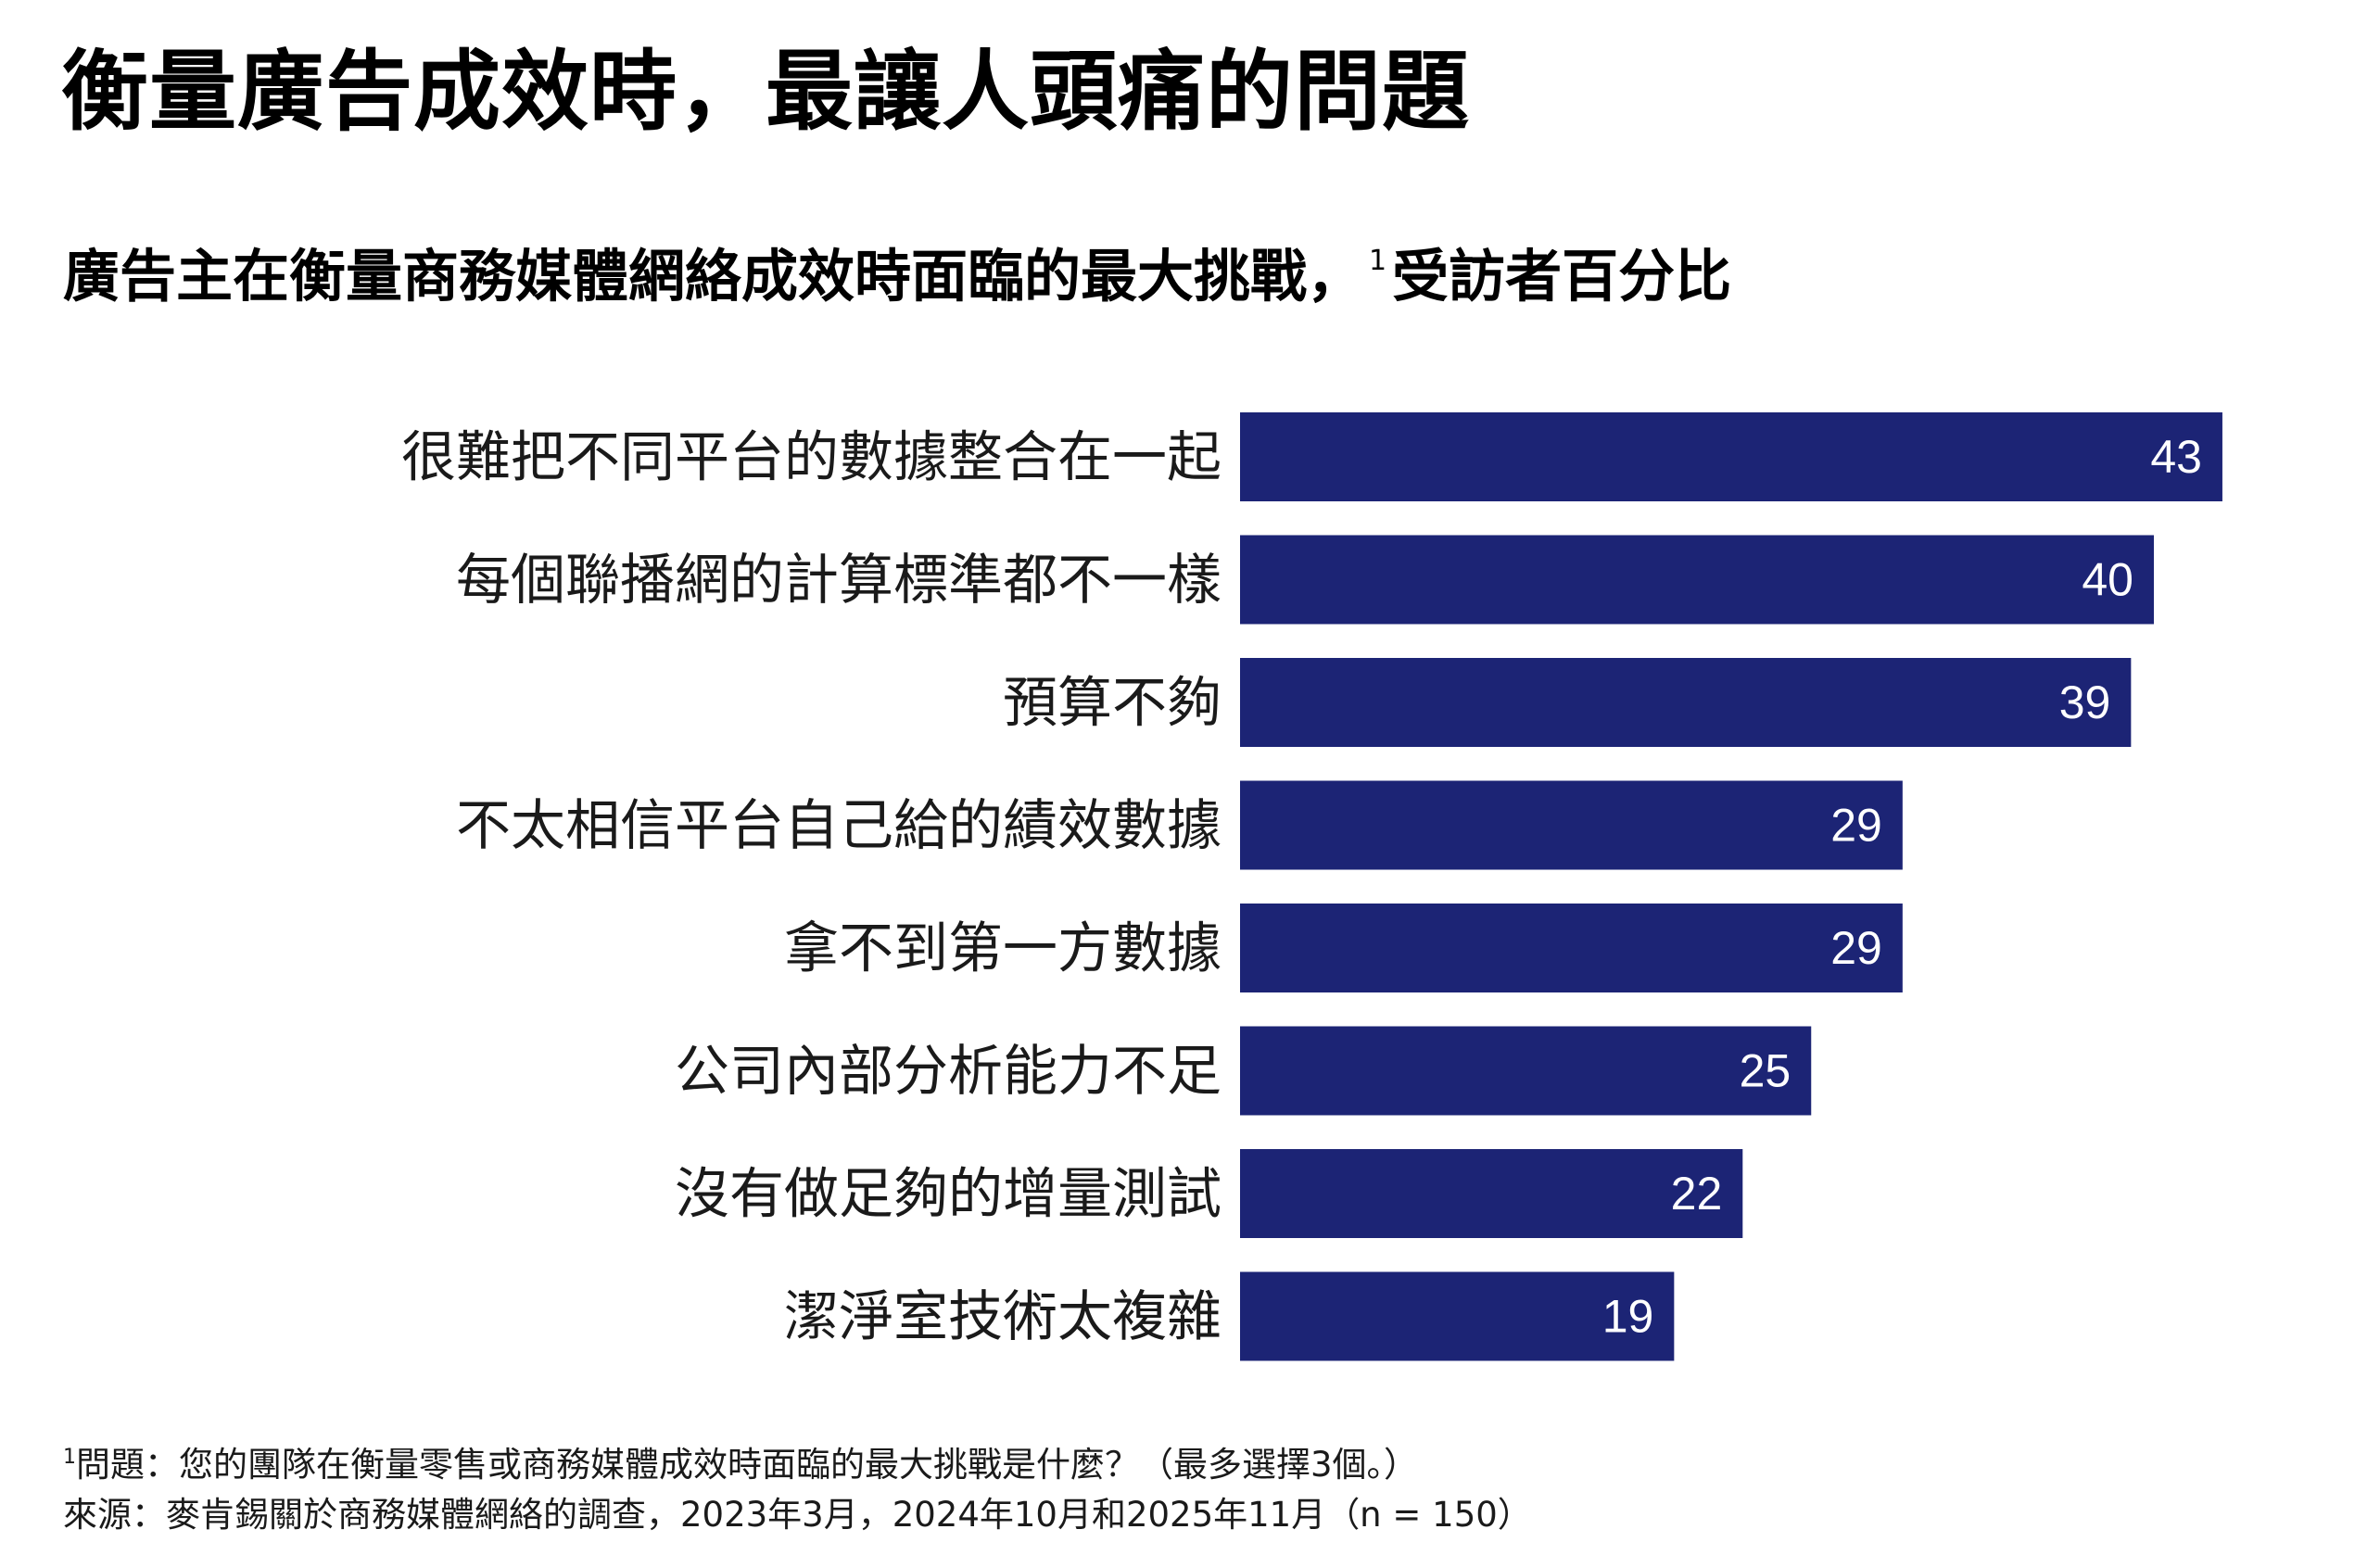  What do you see at coordinates (1856, 826) in the screenshot?
I see `value-label-4: 29` at bounding box center [1856, 826].